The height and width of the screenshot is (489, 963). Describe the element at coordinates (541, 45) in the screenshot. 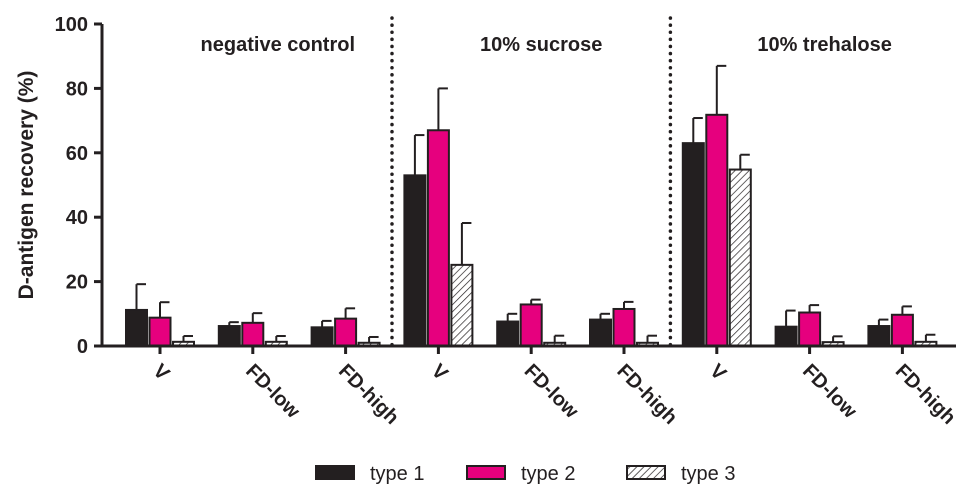

I see `panel-title: 10% sucrose` at that location.